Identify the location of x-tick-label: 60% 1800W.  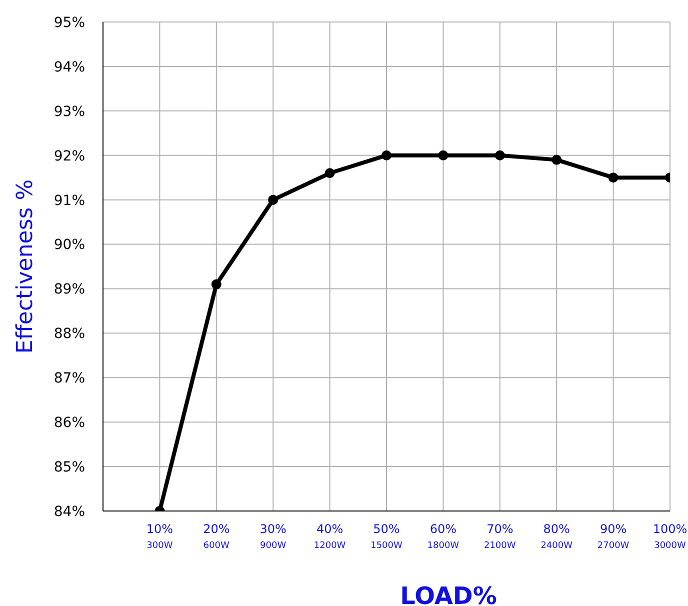
(443, 536).